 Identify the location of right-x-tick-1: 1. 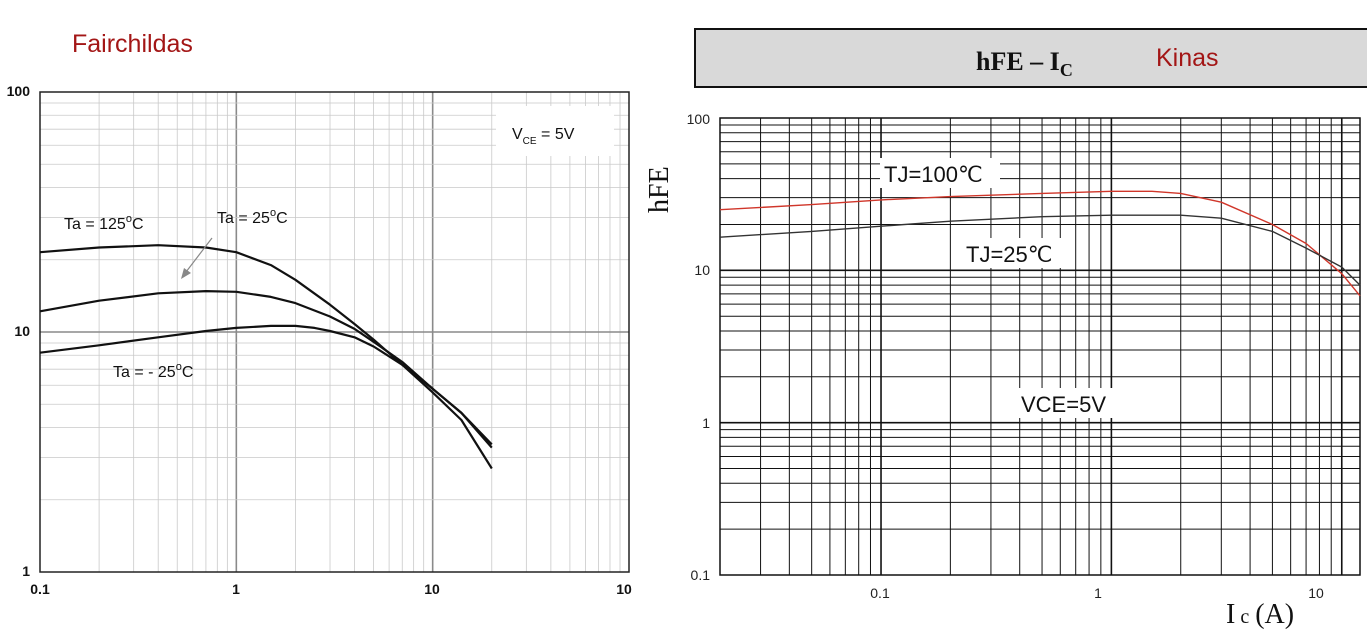
(1098, 593).